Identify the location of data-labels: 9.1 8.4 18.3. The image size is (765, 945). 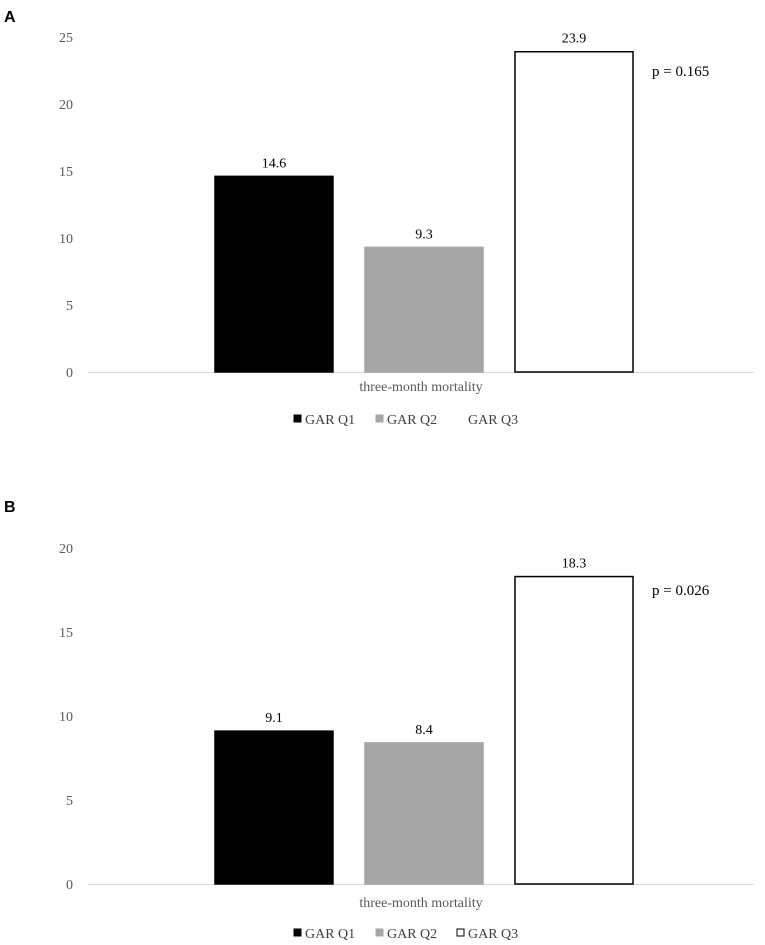
(425, 647).